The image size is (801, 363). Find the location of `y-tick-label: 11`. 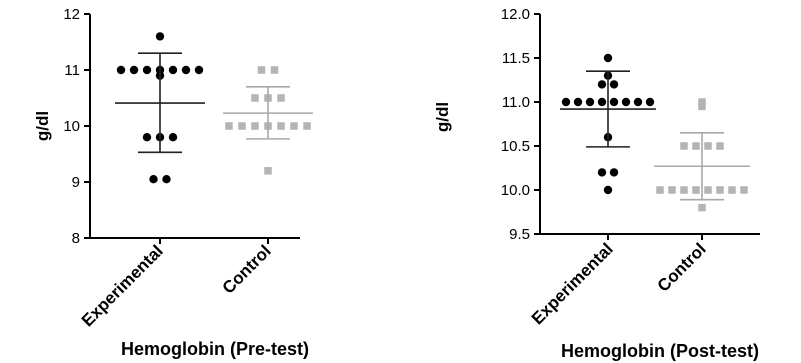

y-tick-label: 11 is located at coordinates (72, 70).